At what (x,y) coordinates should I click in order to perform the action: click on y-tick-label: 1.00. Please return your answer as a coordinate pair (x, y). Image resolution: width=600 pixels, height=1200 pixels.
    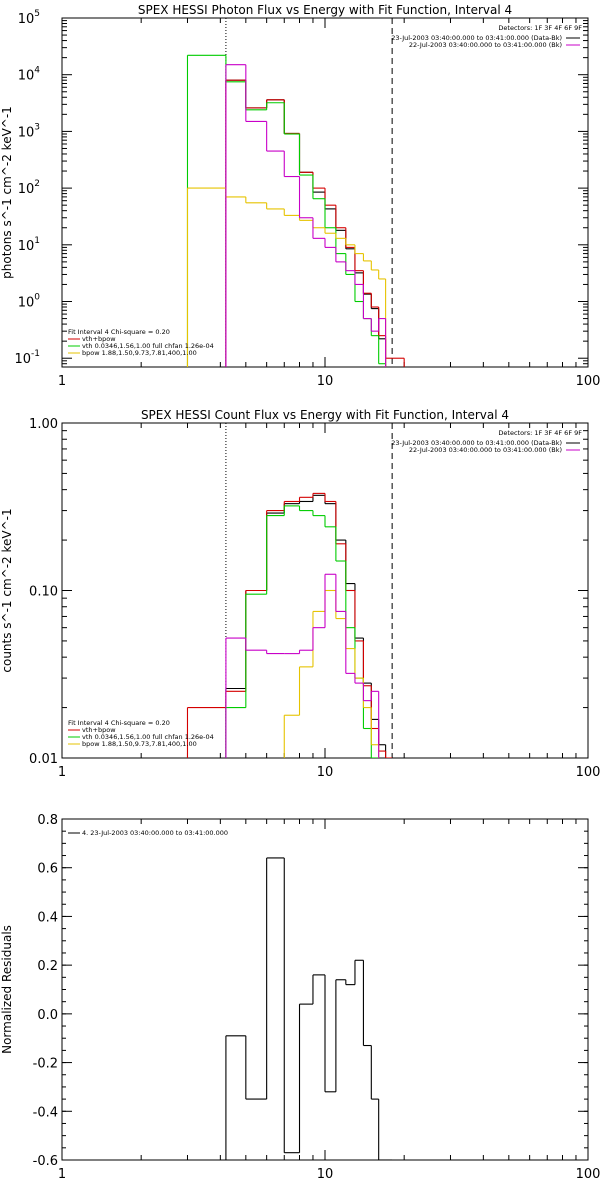
    Looking at the image, I should click on (43, 424).